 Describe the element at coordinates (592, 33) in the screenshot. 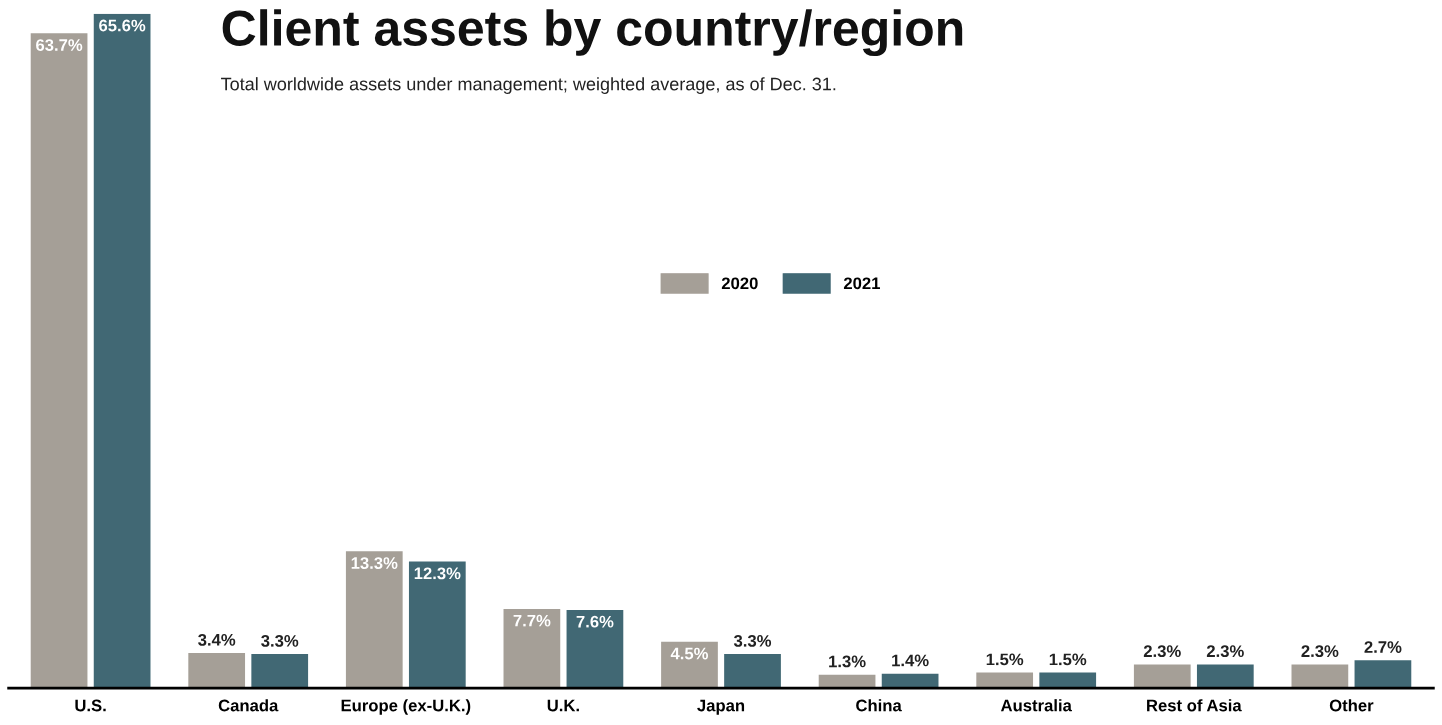

I see `chart-title: Client assets by country/region` at that location.